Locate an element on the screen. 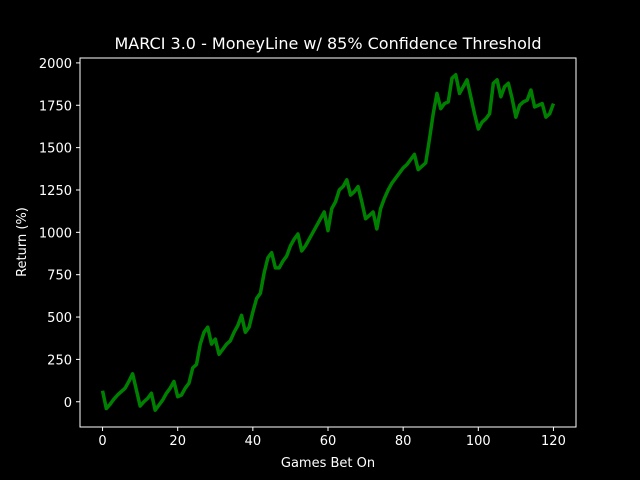 This screenshot has height=480, width=640. y-tick-label: 1000 is located at coordinates (55, 233).